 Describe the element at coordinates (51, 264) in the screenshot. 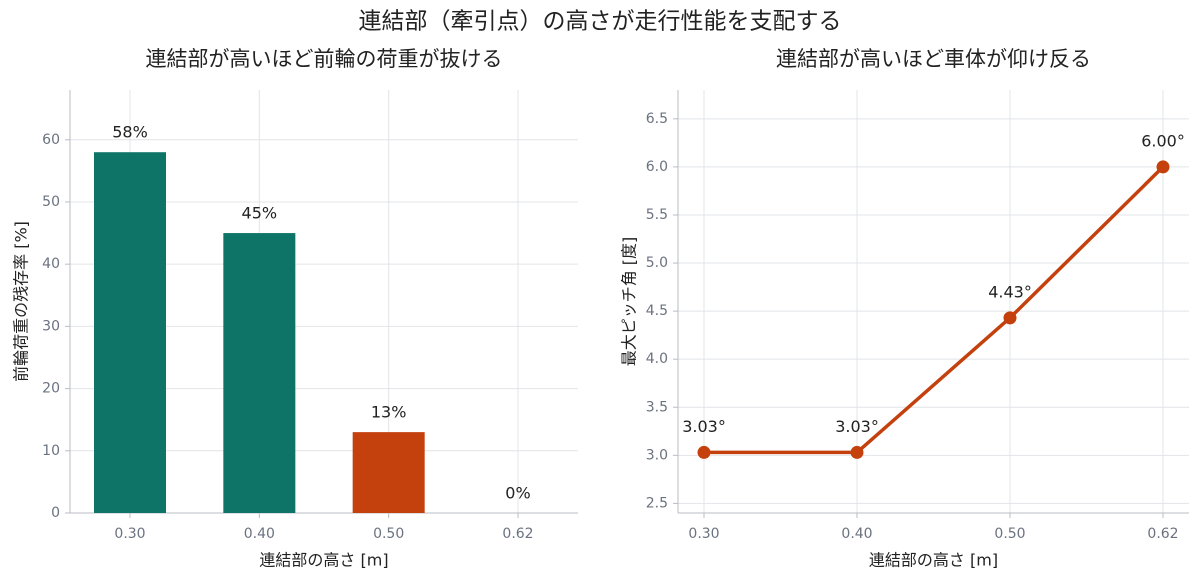

I see `y-tick-label: 40` at that location.